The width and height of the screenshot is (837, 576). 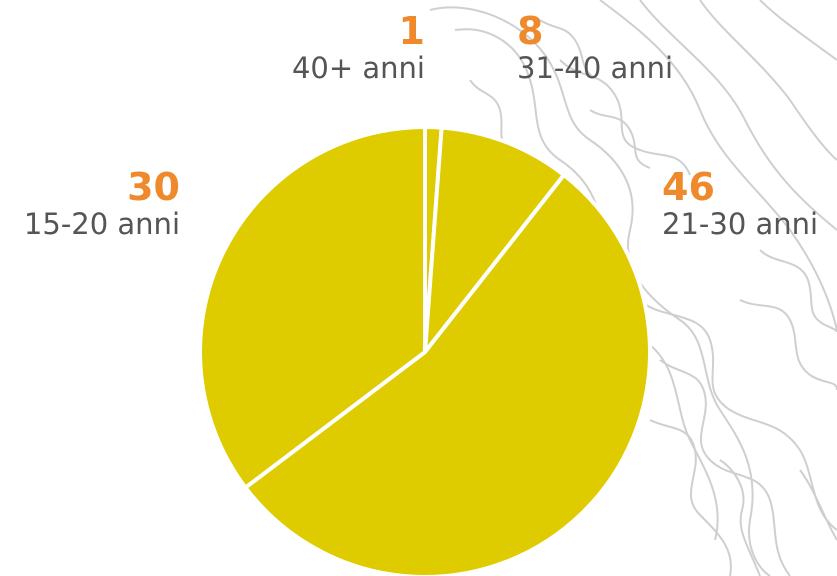 What do you see at coordinates (530, 31) in the screenshot?
I see `slice-value-31-40: 8` at bounding box center [530, 31].